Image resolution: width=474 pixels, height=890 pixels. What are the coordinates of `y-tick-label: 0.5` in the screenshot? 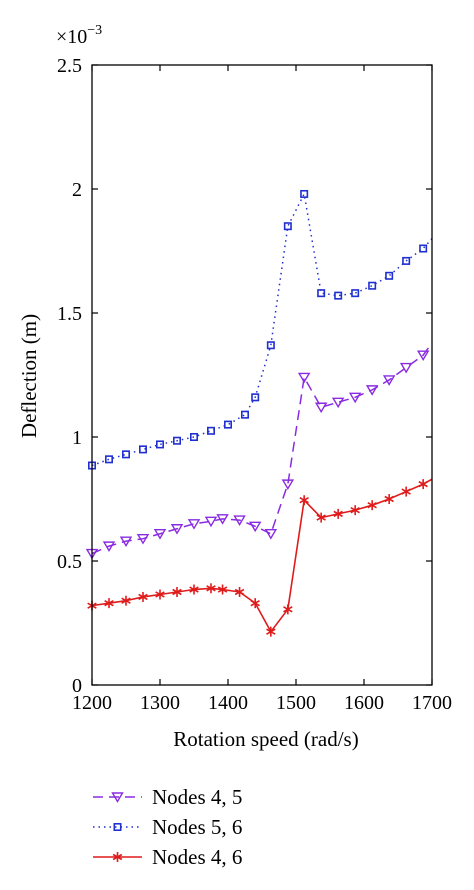 It's located at (69, 562).